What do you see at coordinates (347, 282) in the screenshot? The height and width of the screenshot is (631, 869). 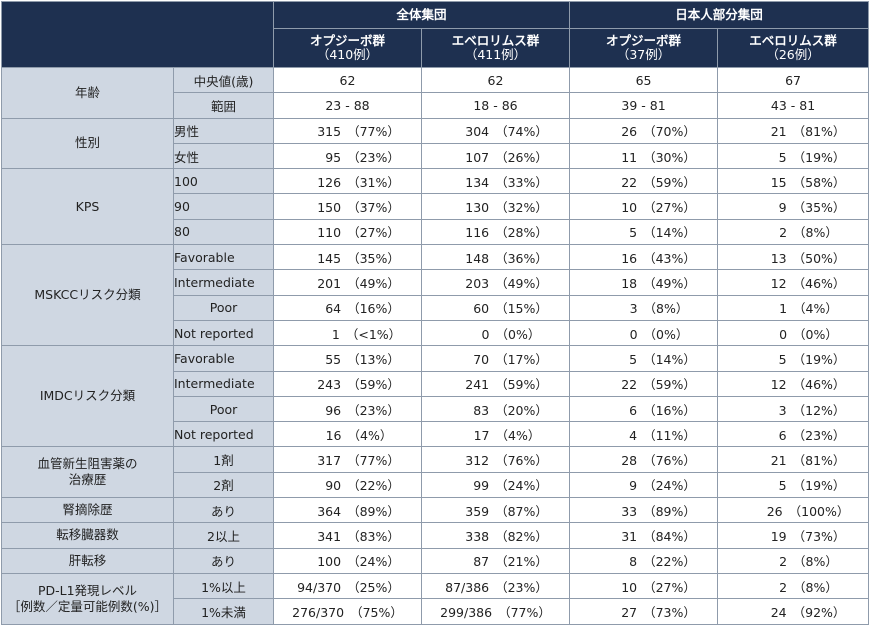 I see `value-cell: 201 （49%）` at bounding box center [347, 282].